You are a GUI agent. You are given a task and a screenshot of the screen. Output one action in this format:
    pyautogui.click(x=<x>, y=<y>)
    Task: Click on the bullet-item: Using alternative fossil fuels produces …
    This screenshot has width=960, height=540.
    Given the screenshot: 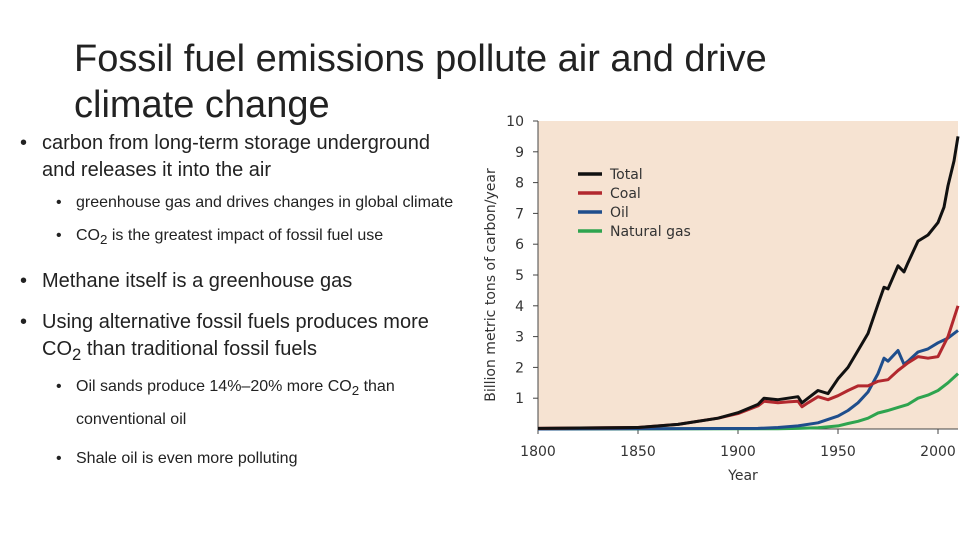 What is the action you would take?
    pyautogui.click(x=240, y=338)
    